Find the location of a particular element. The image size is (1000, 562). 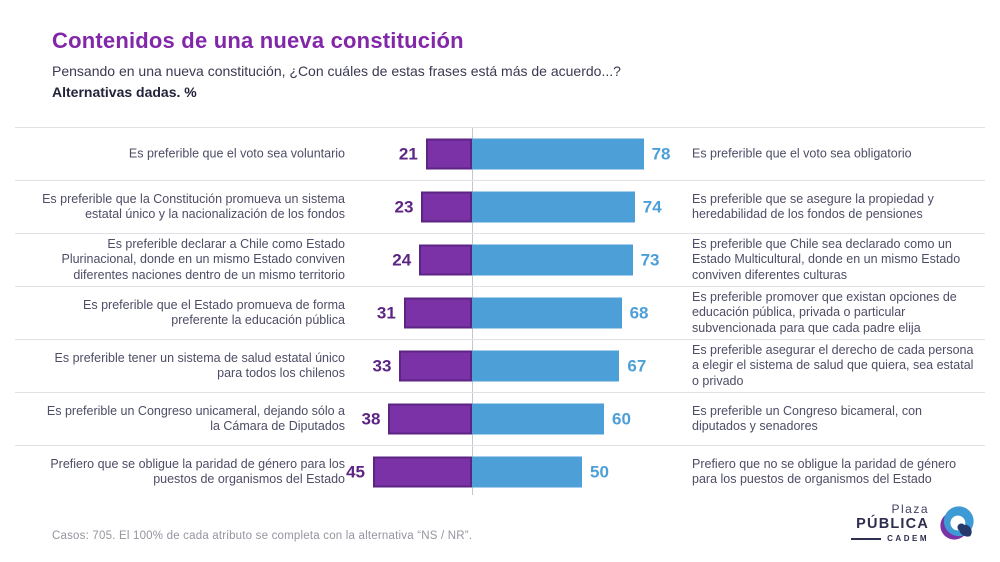

row-label-left: Es preferible que el voto sea voluntario is located at coordinates (236, 153).